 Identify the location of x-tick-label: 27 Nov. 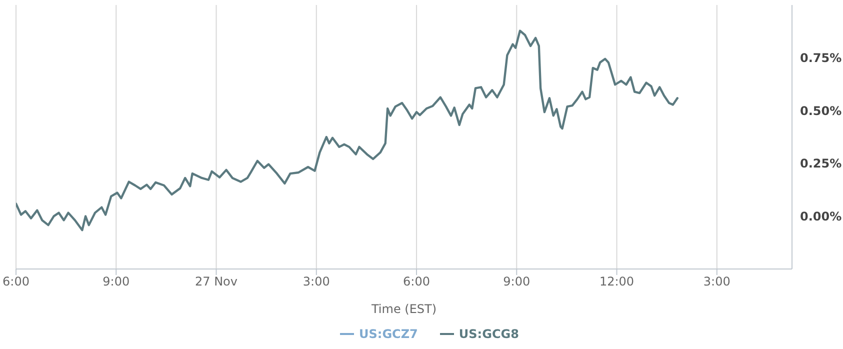
(216, 281).